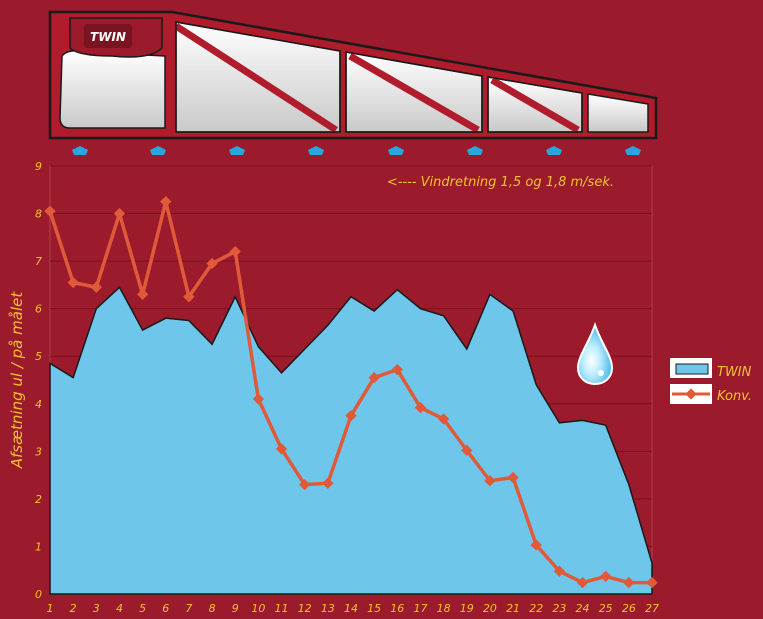 The height and width of the screenshot is (619, 763). I want to click on x-tick-label: 24, so click(583, 608).